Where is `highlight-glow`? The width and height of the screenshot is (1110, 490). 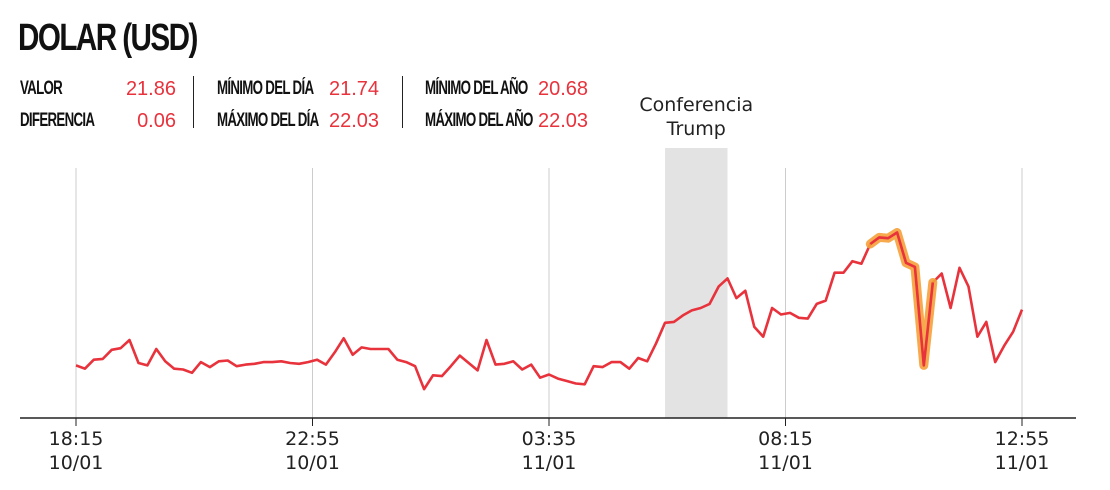
highlight-glow is located at coordinates (901, 299).